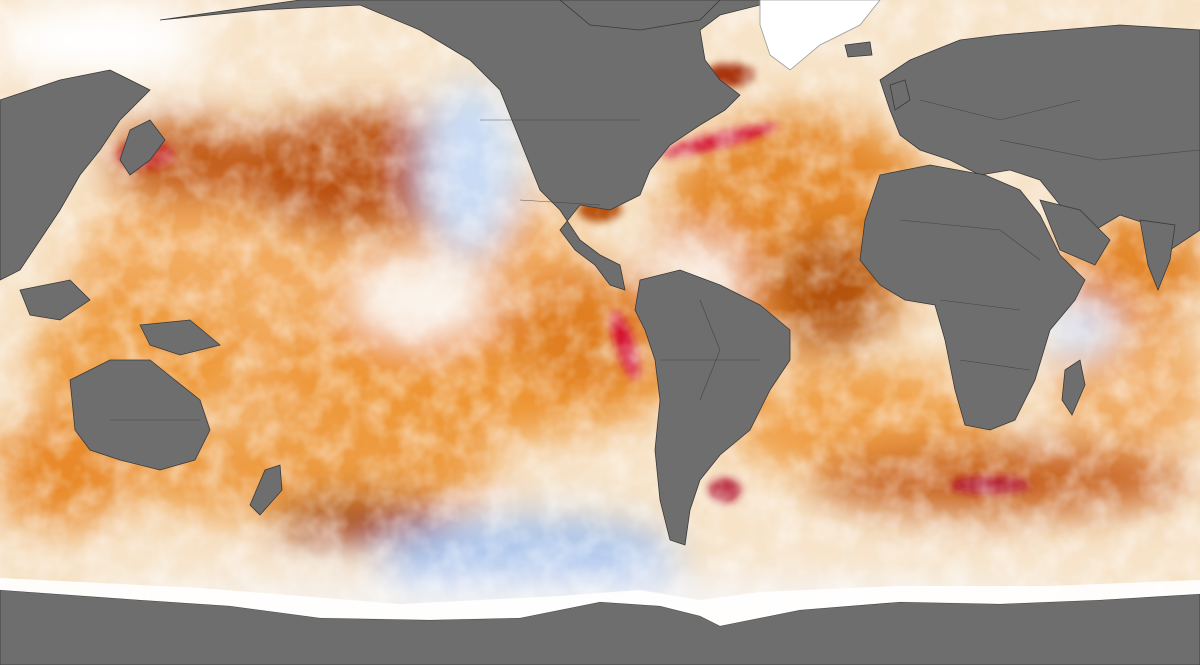  Describe the element at coordinates (1099, 150) in the screenshot. I see `border-asia` at that location.